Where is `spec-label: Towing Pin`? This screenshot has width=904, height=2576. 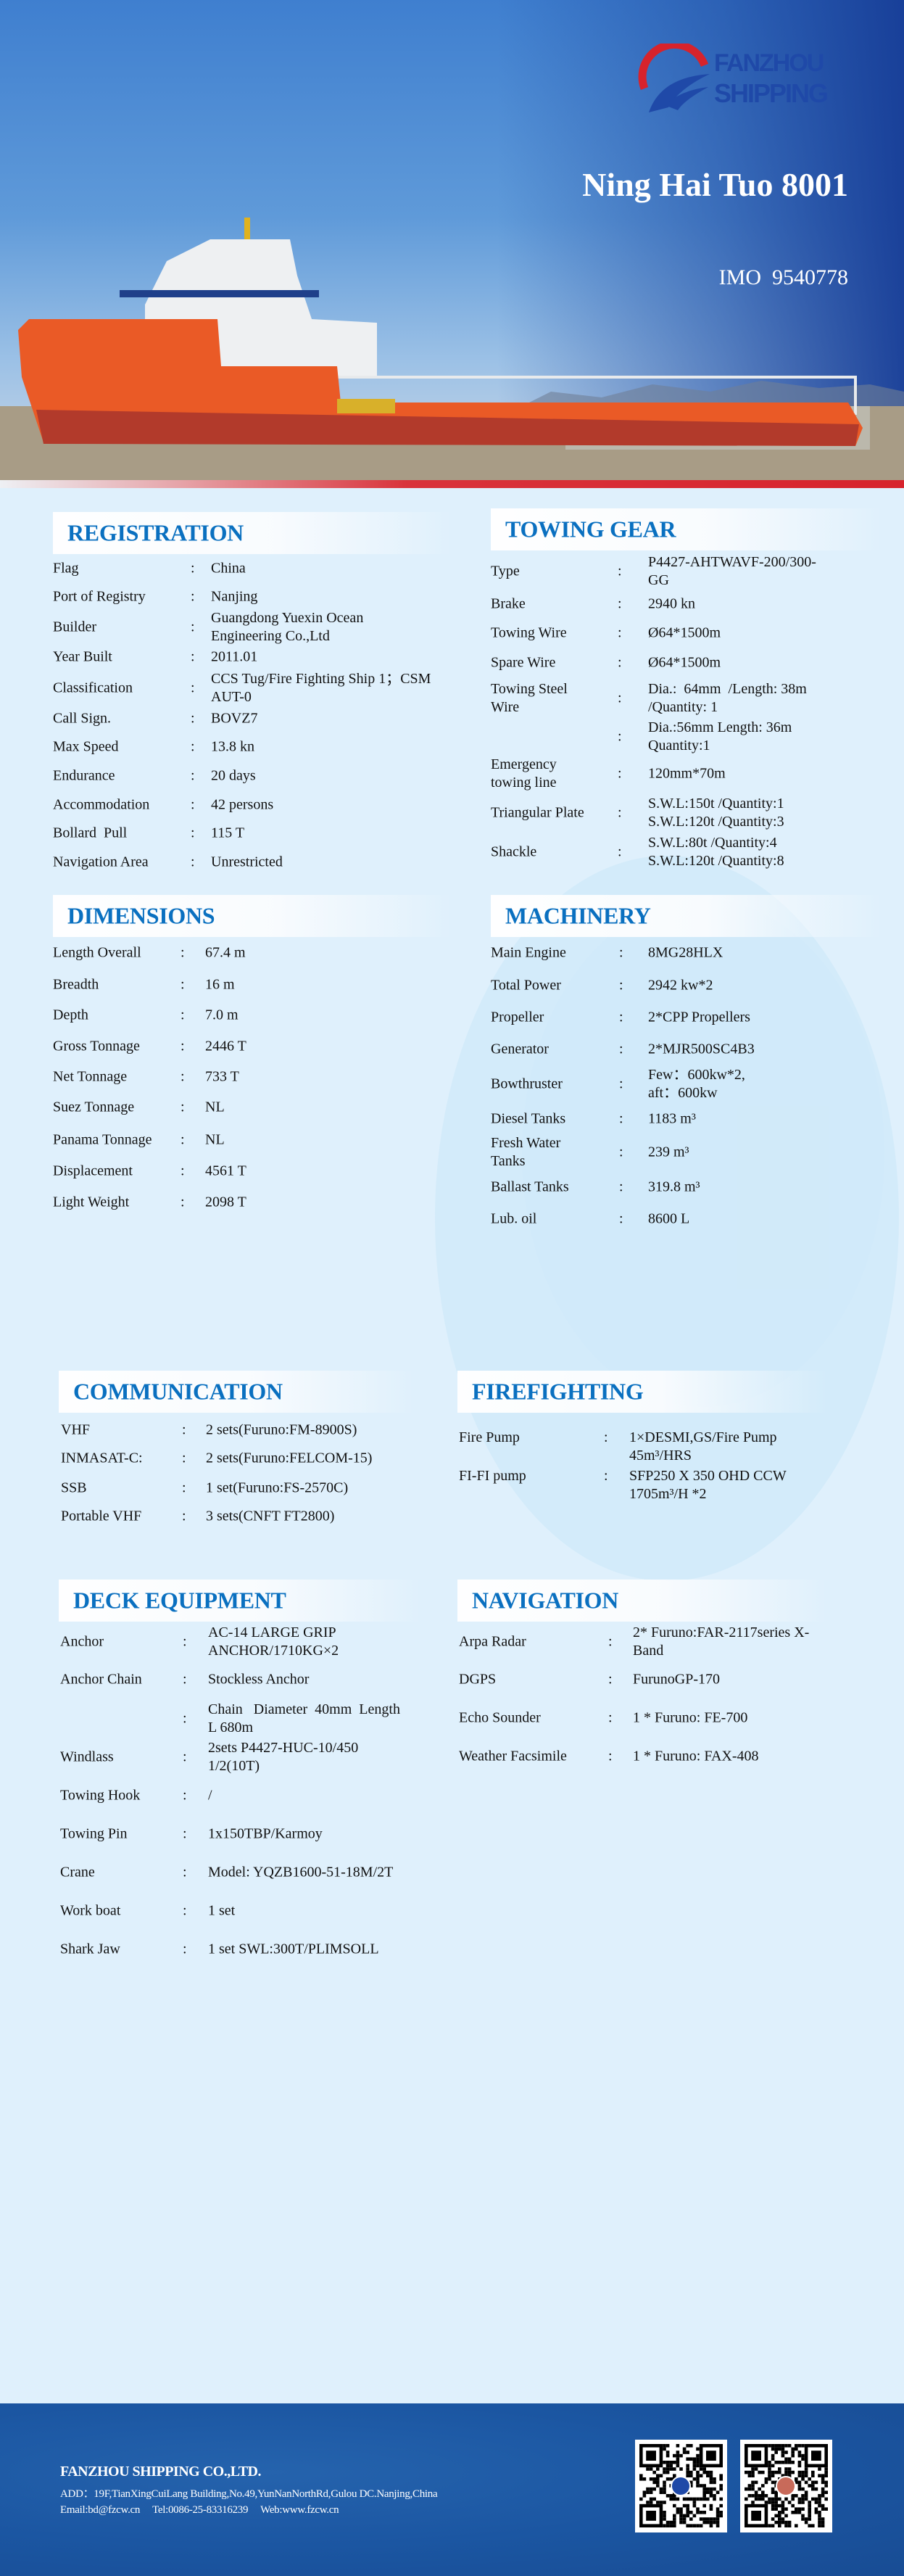
spec-label: Towing Pin is located at coordinates (94, 1833).